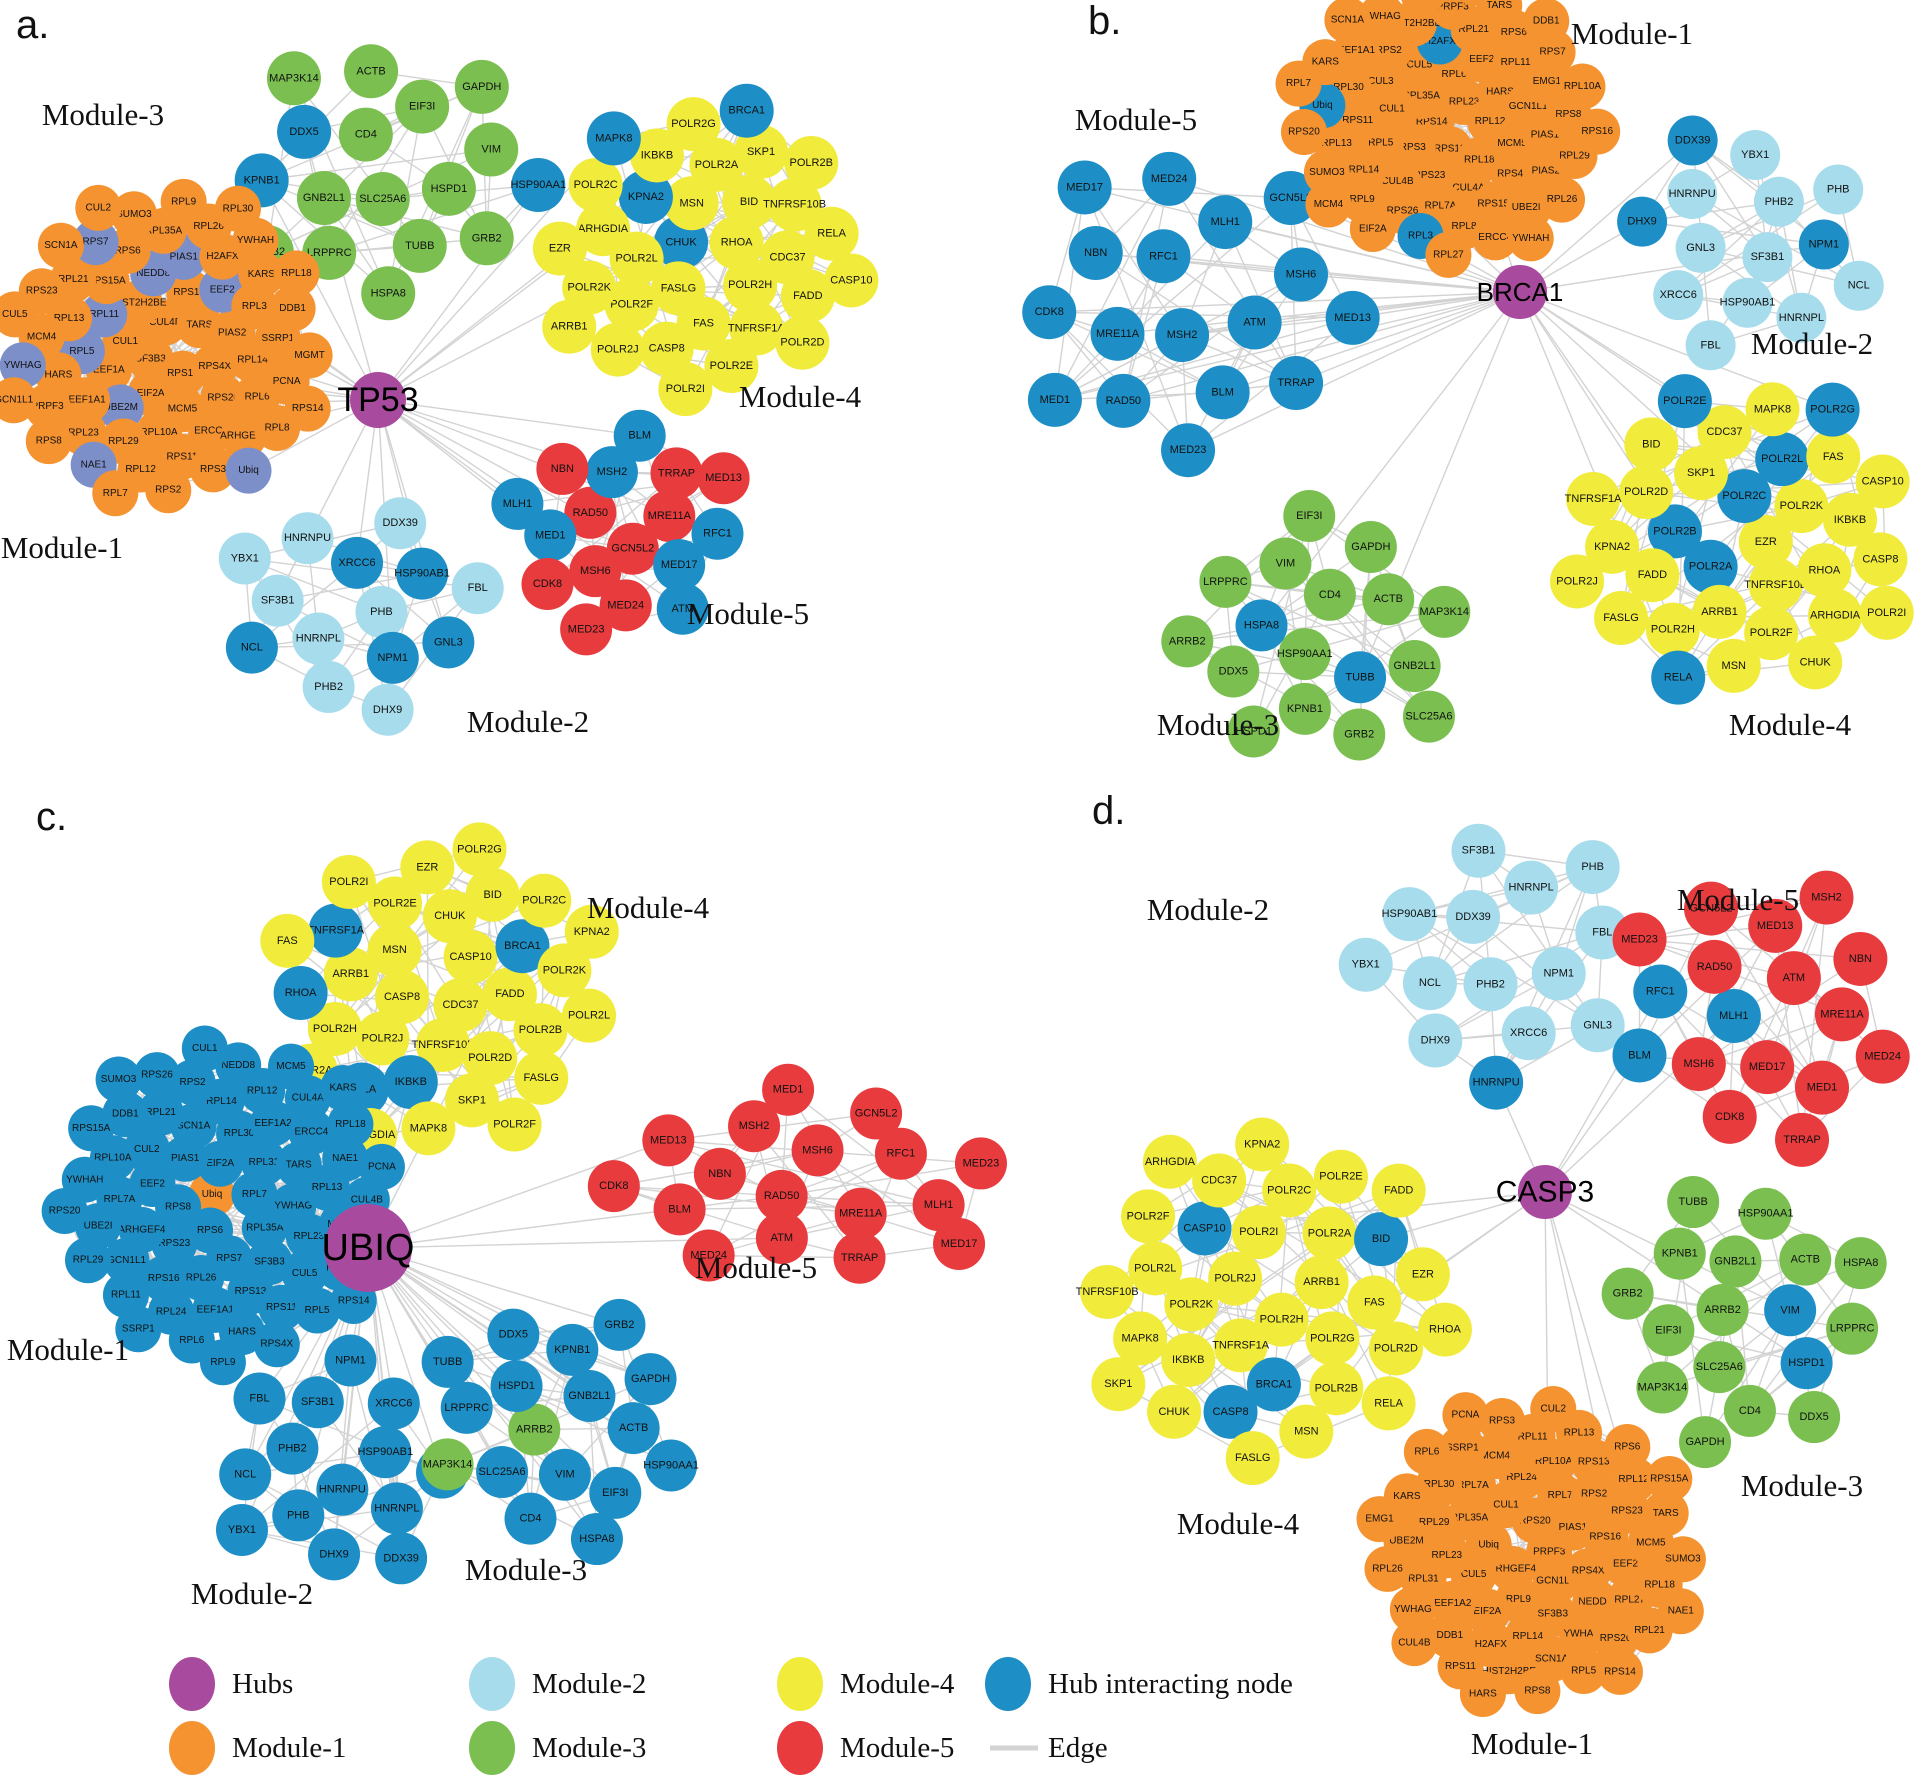 Image resolution: width=1923 pixels, height=1775 pixels. What do you see at coordinates (60, 245) in the screenshot?
I see `node-SCN1A` at bounding box center [60, 245].